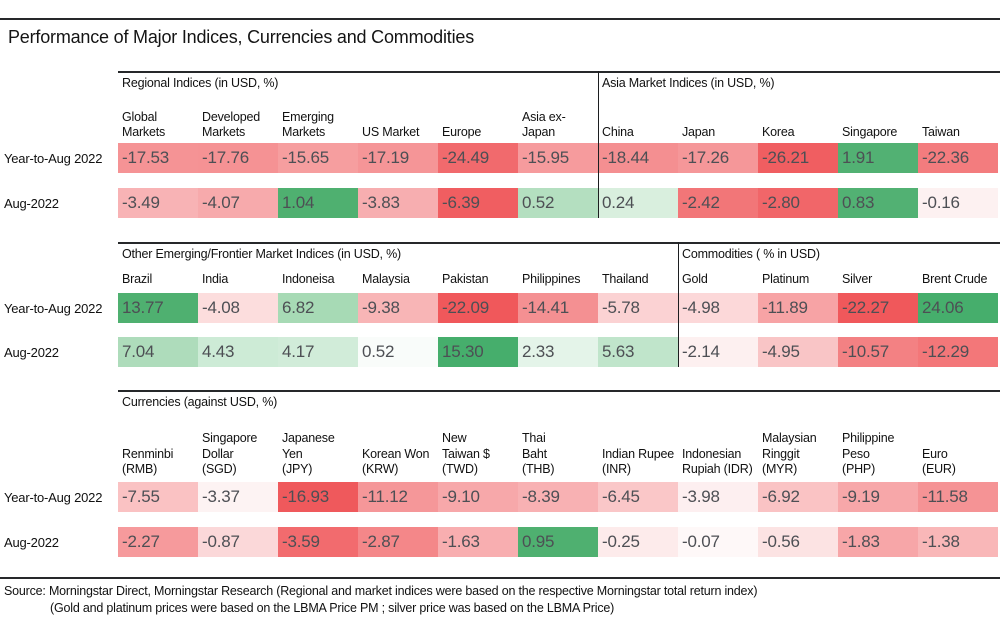 This screenshot has width=1000, height=622. Describe the element at coordinates (958, 444) in the screenshot. I see `column-header: Euro (EUR)` at that location.